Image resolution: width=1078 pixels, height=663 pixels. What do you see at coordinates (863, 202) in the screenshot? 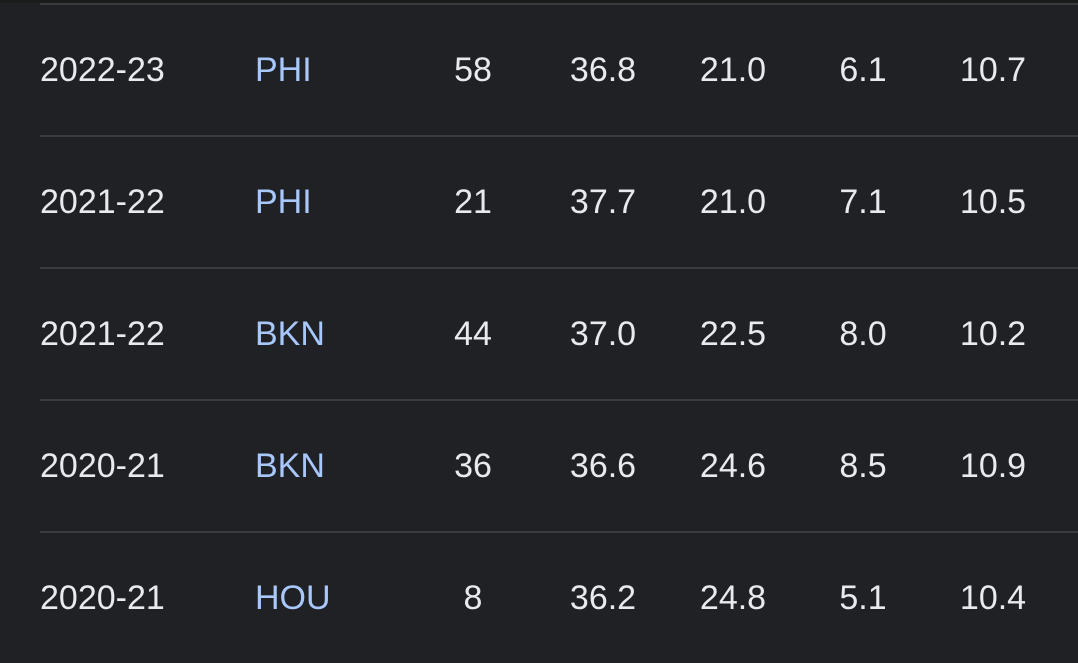
I see `rebounds-cell: 7.1` at bounding box center [863, 202].